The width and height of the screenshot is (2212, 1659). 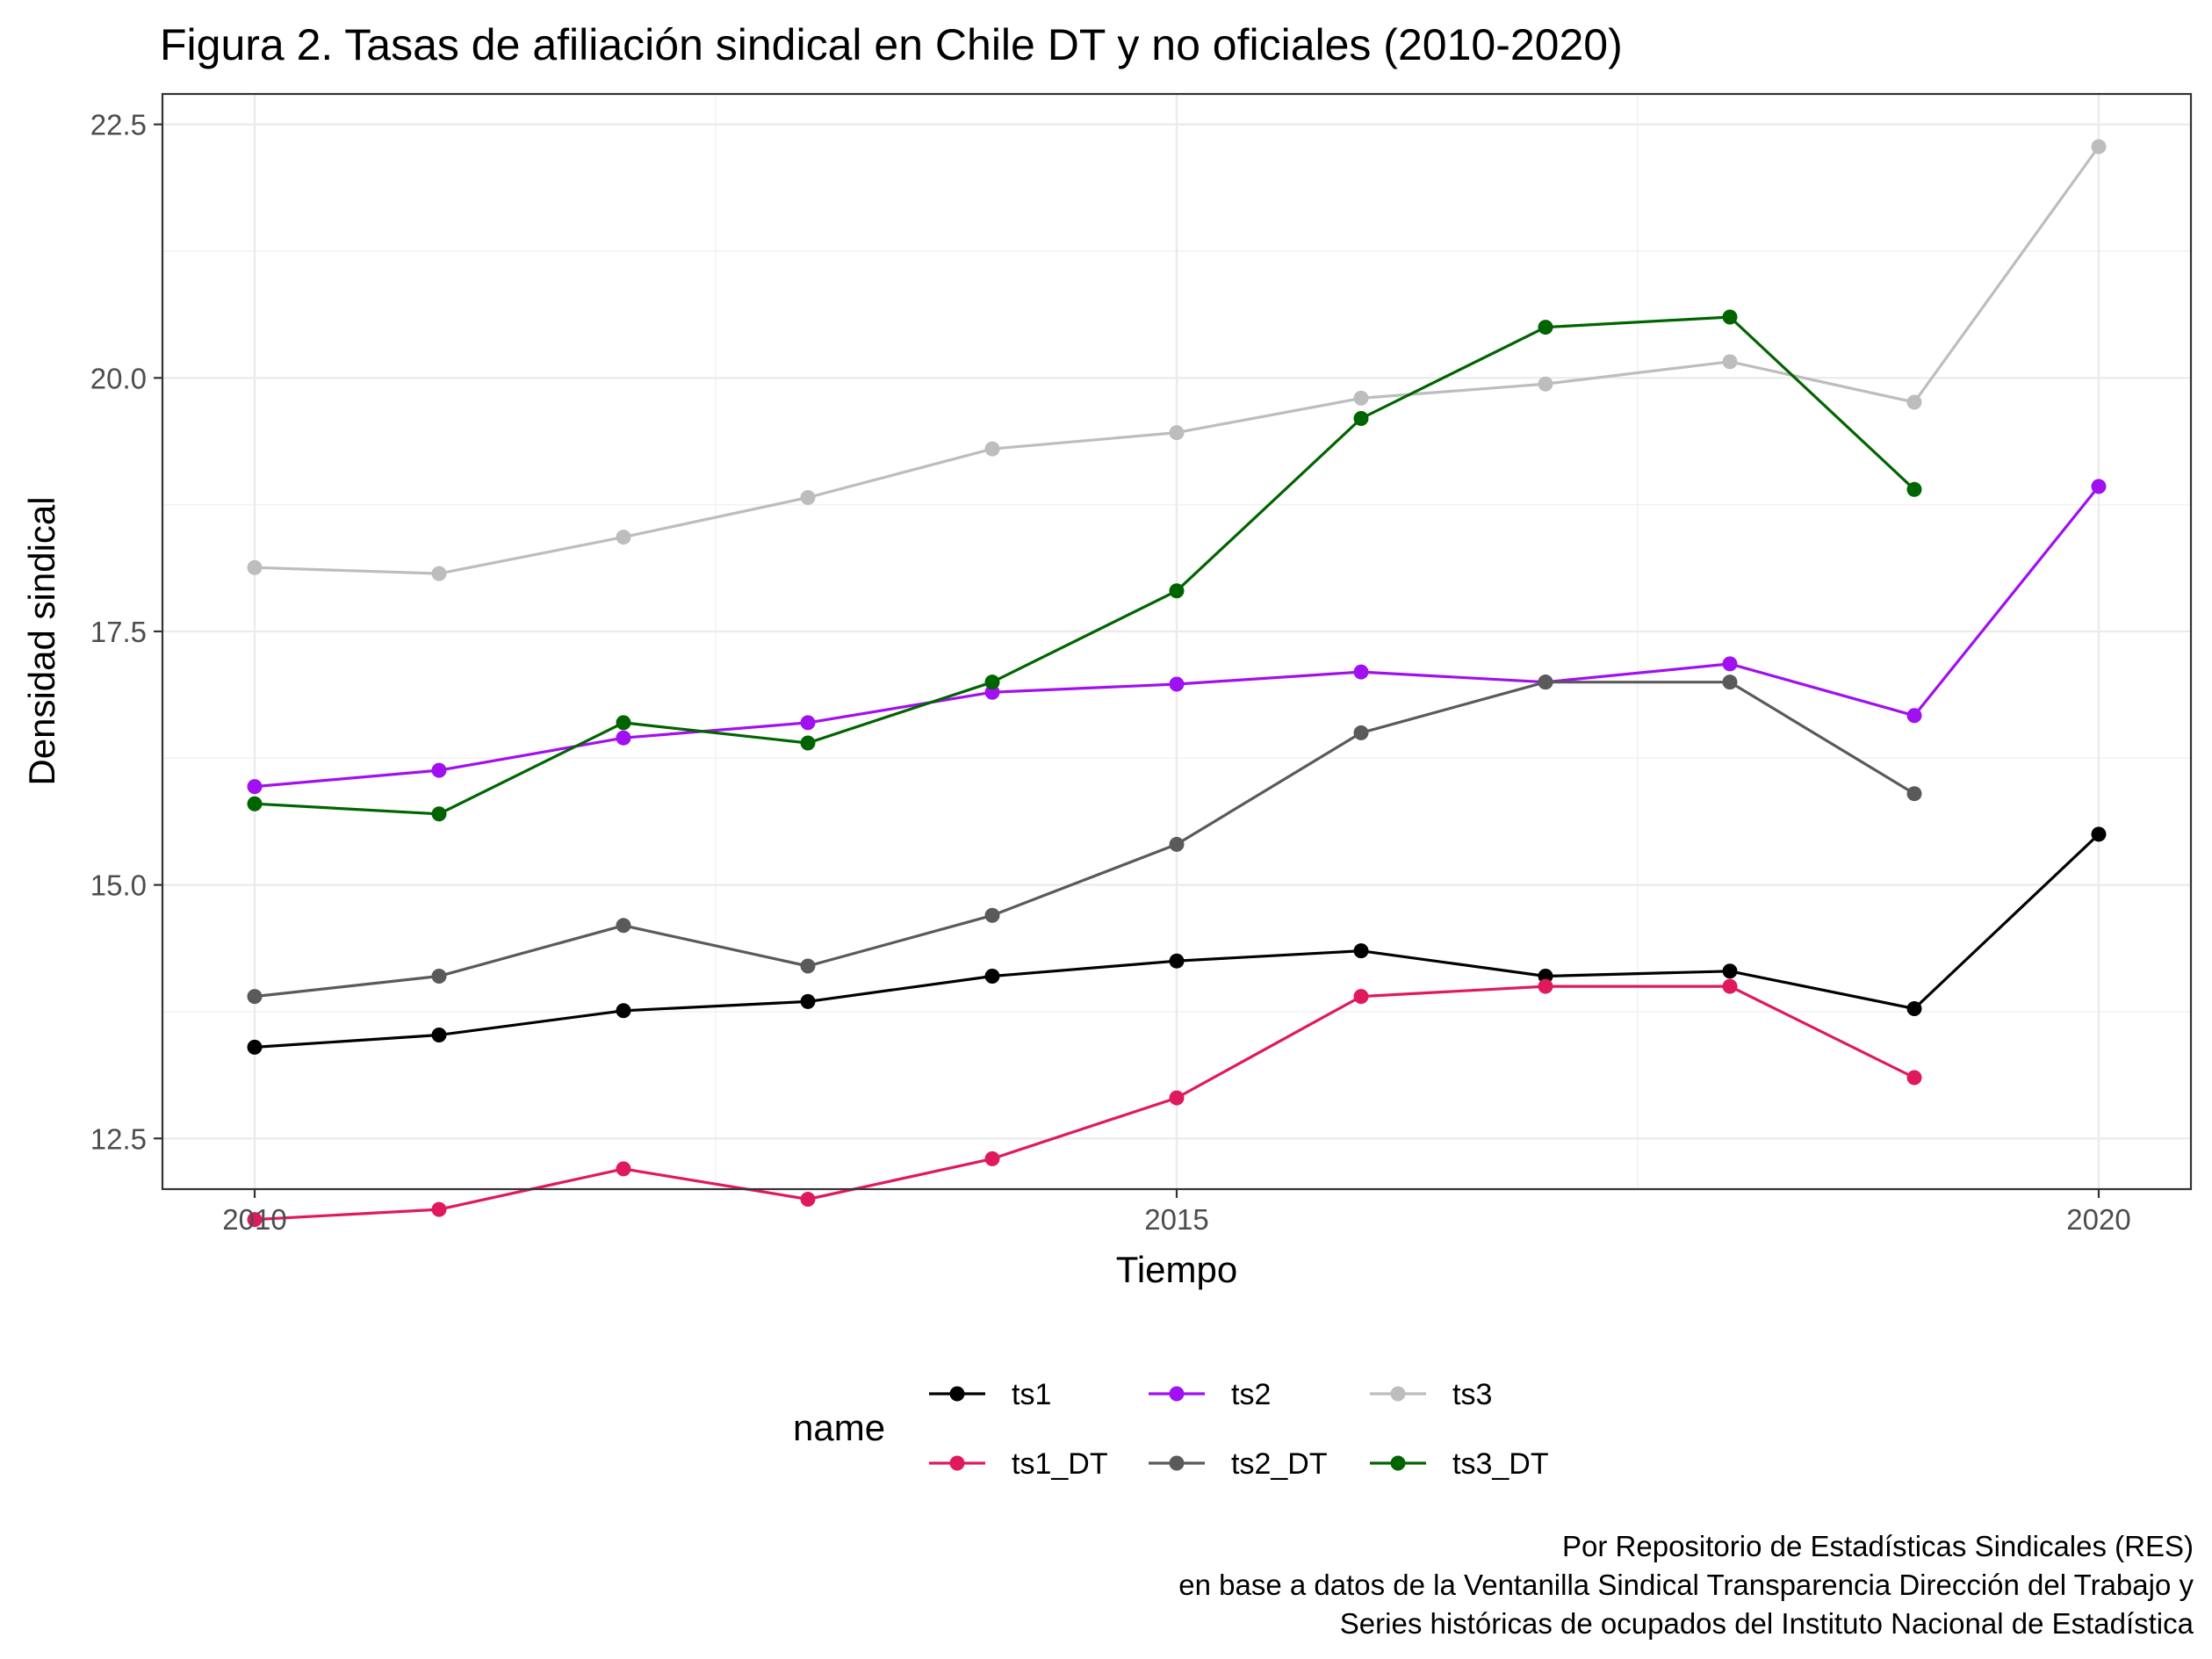 I want to click on legend-item-ts2_DT: ts2_DT, so click(x=1238, y=1464).